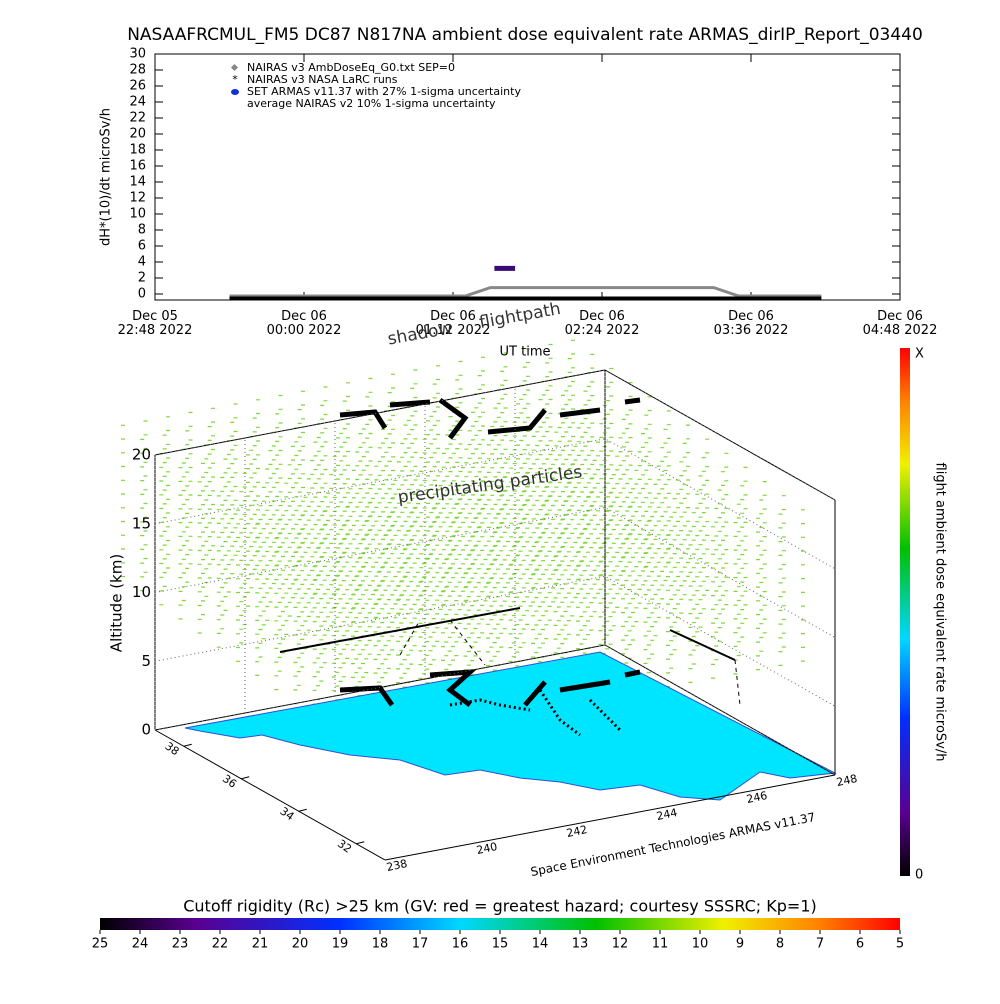 The height and width of the screenshot is (1004, 1000). I want to click on colorbar-label: 0, so click(919, 875).